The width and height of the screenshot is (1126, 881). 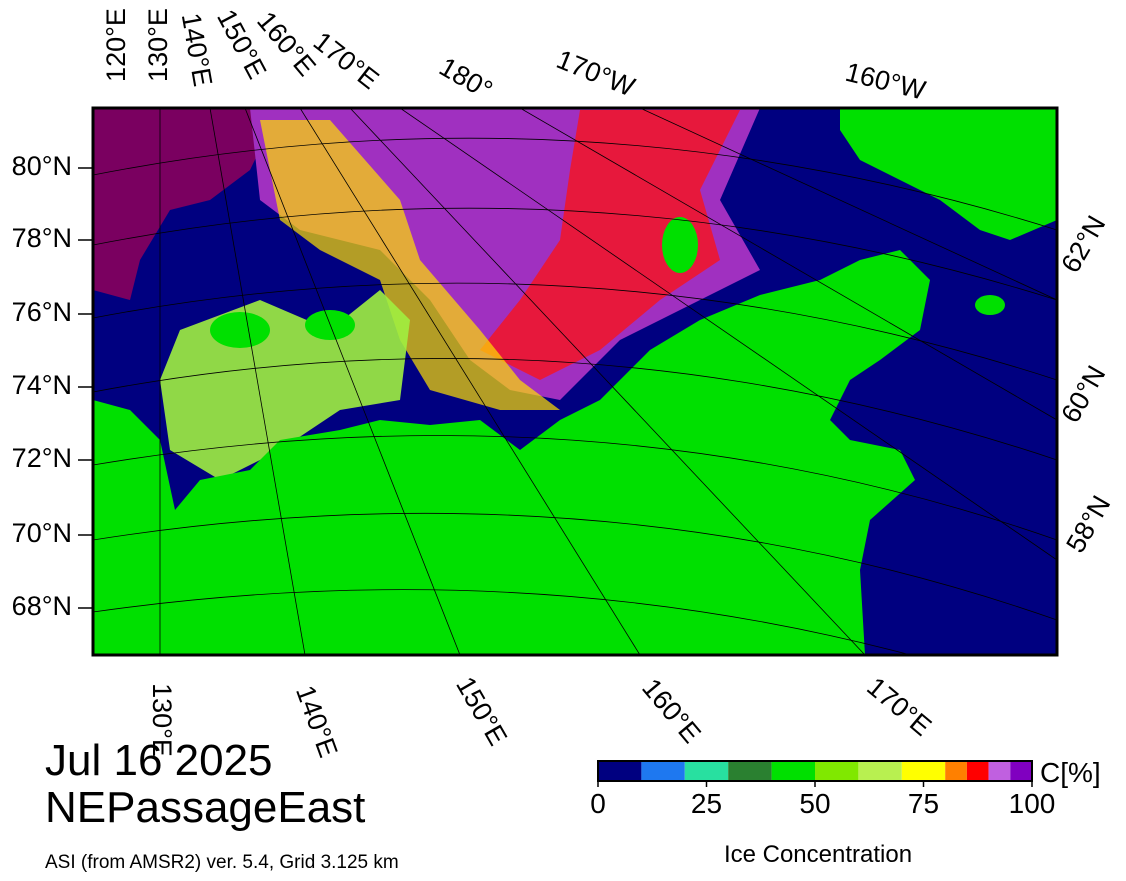 What do you see at coordinates (481, 711) in the screenshot?
I see `lon-label: 150°E` at bounding box center [481, 711].